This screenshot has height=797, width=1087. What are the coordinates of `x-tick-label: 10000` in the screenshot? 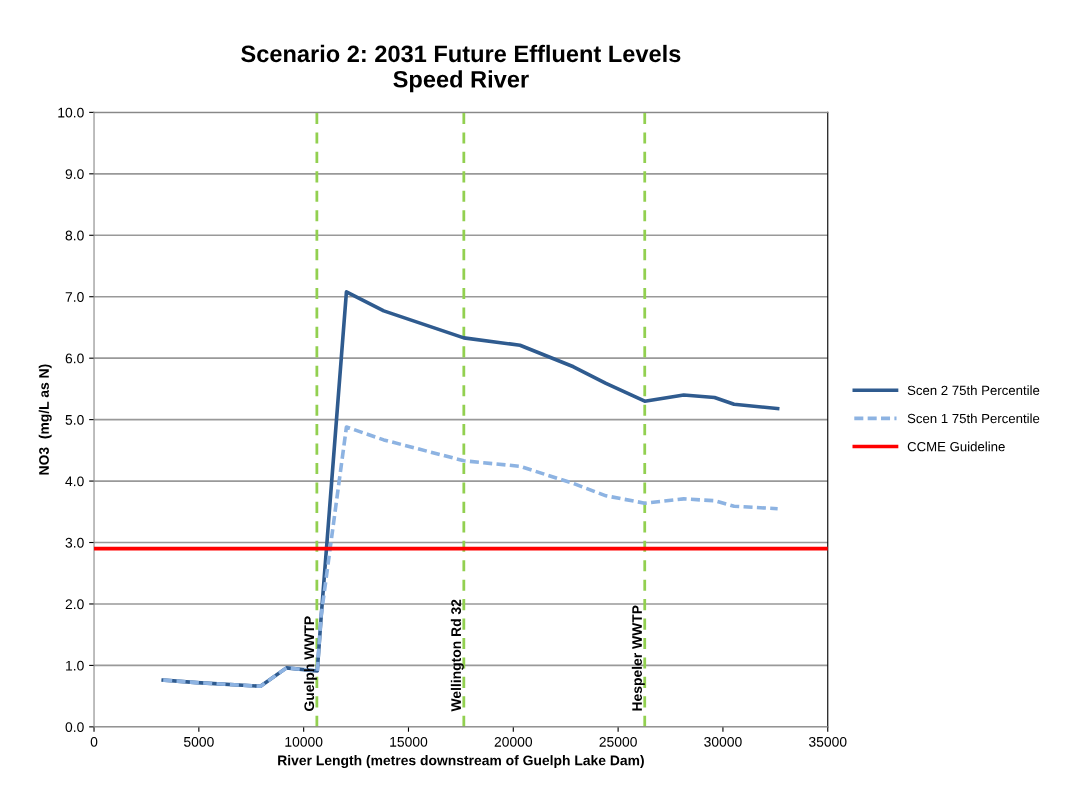 It's located at (304, 741).